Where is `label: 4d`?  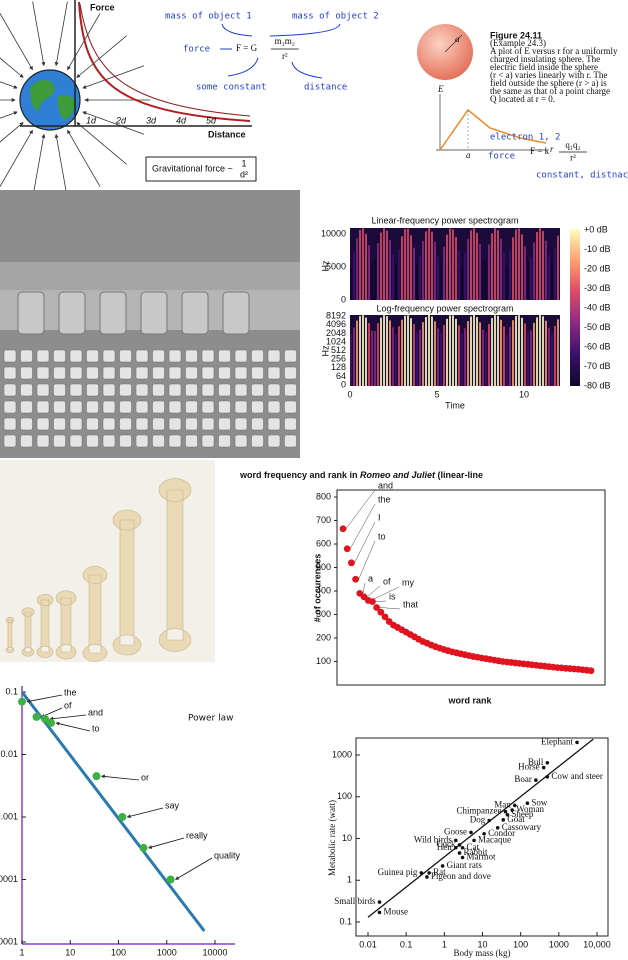 label: 4d is located at coordinates (181, 120).